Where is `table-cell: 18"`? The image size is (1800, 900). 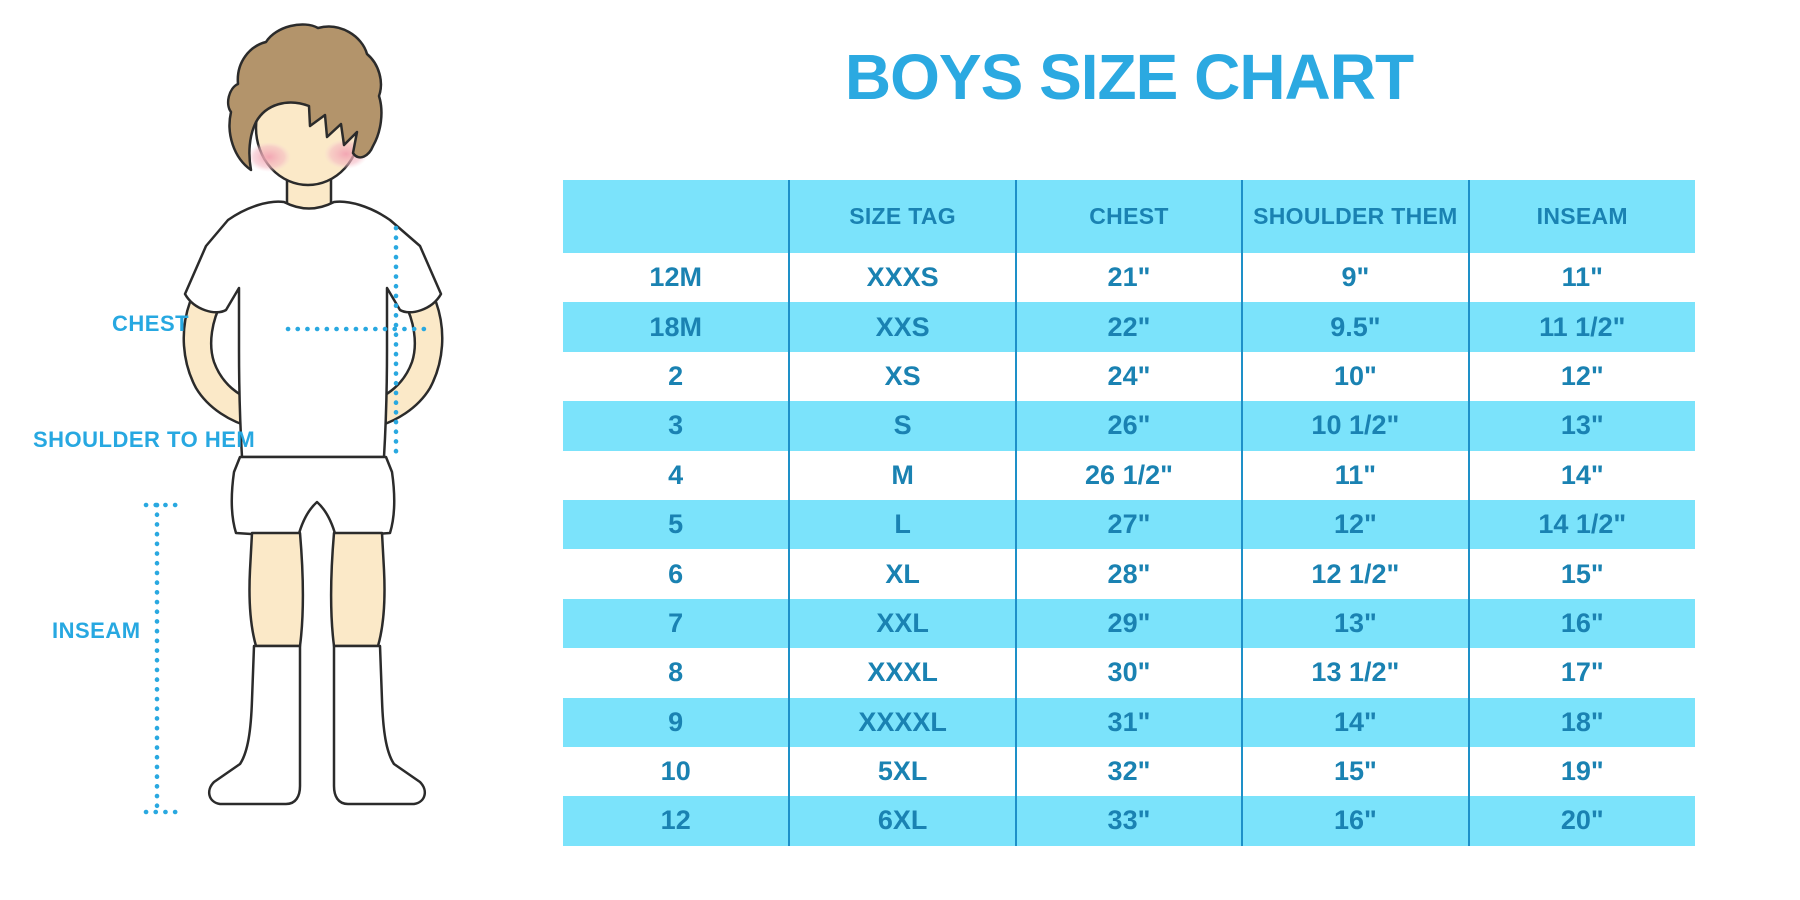 table-cell: 18" is located at coordinates (1581, 722).